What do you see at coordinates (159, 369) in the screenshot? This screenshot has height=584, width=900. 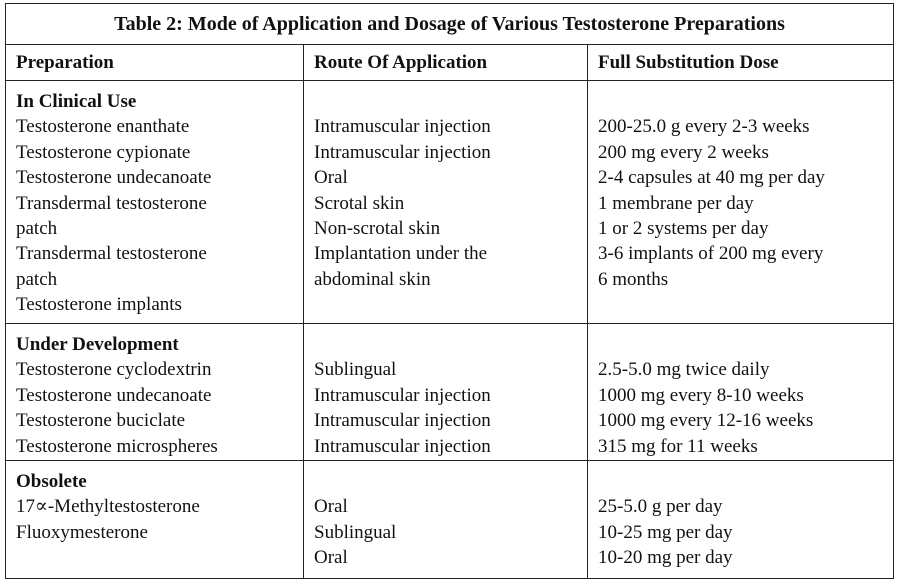 I see `cell-line: Testosterone cyclodextrin` at bounding box center [159, 369].